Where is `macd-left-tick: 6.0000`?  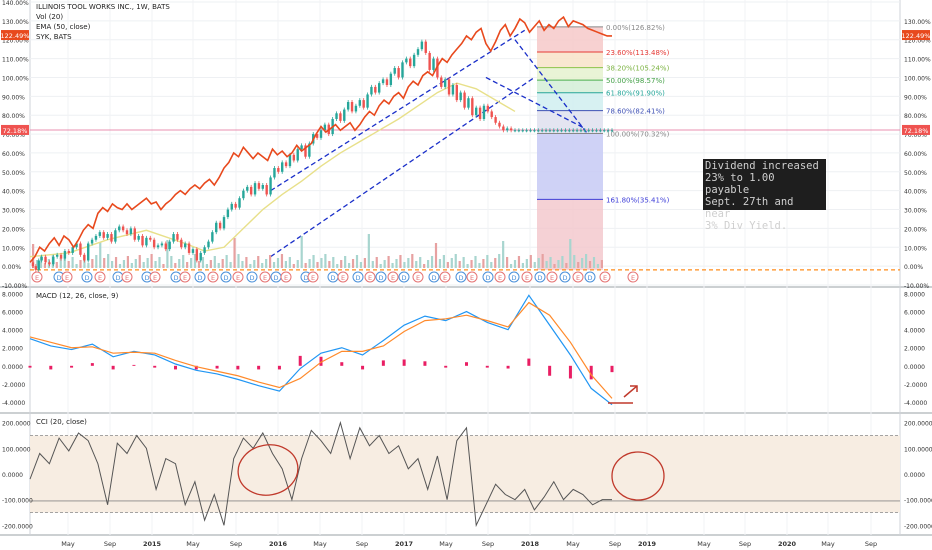
macd-left-tick: 6.0000 is located at coordinates (12, 313).